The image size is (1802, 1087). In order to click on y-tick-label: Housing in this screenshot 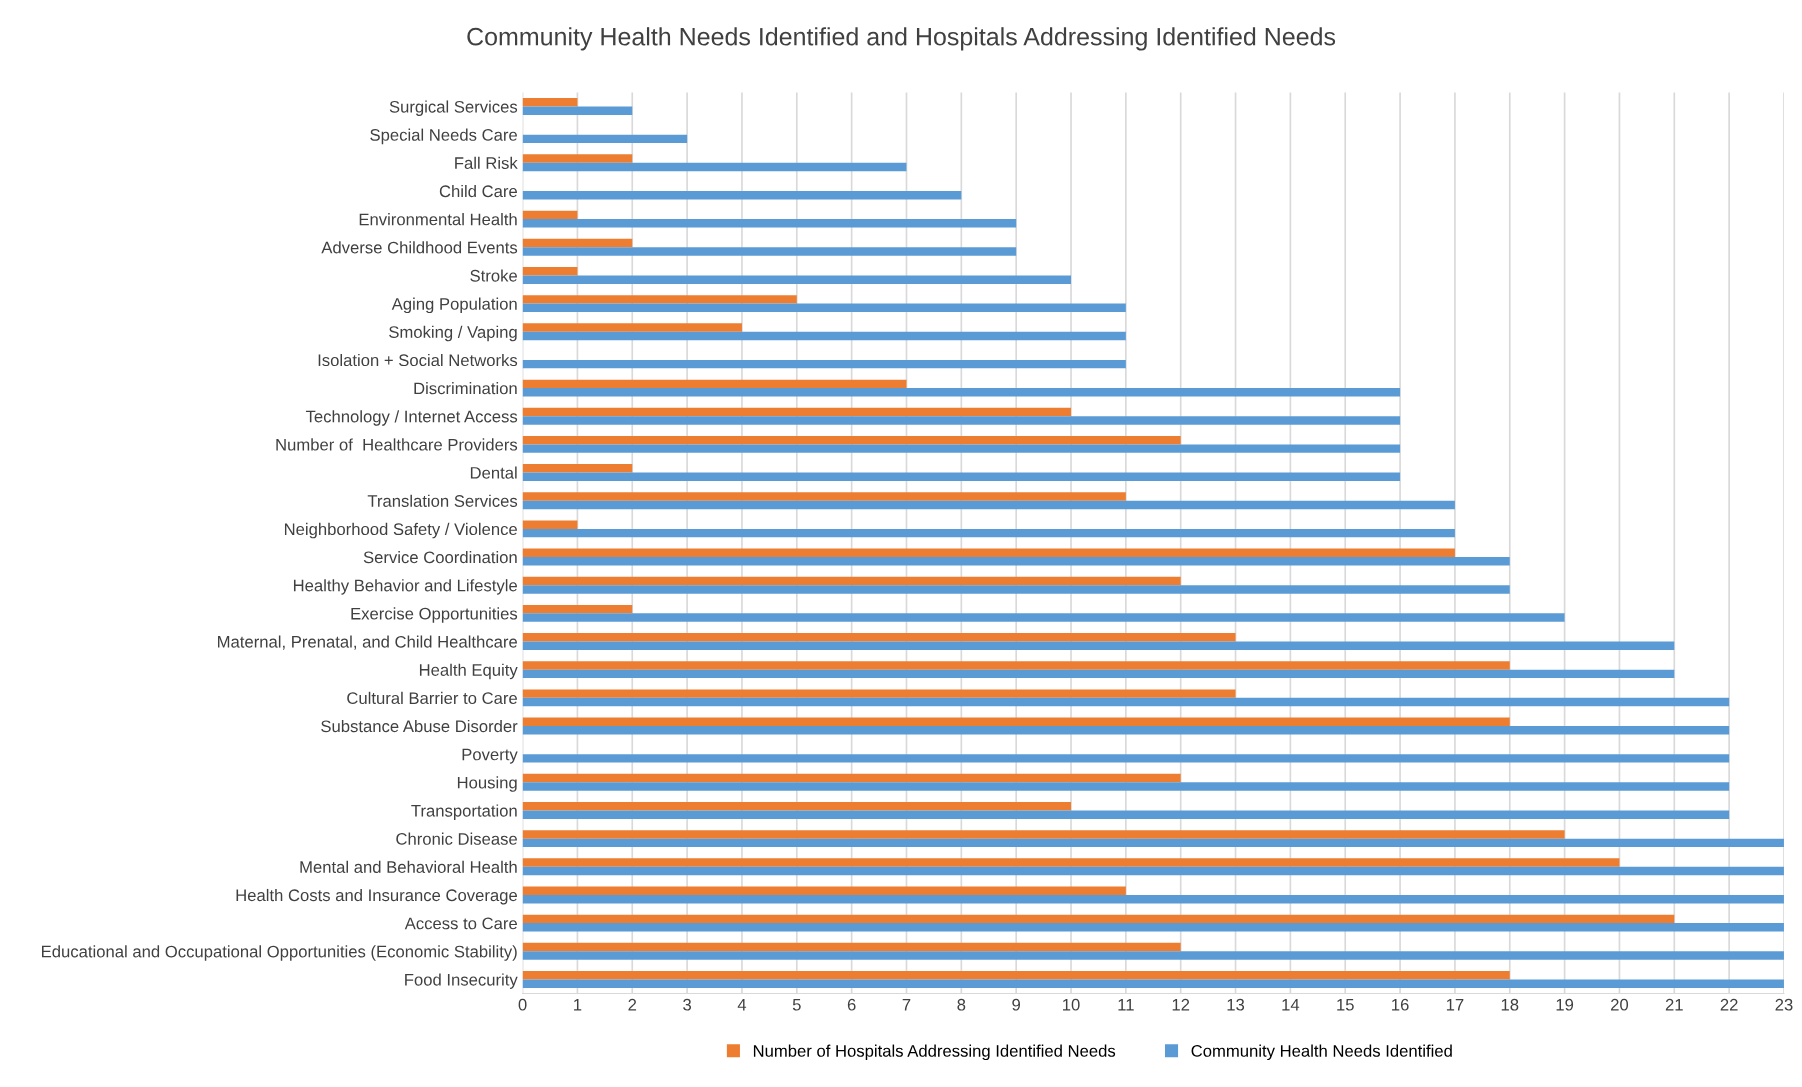, I will do `click(487, 784)`.